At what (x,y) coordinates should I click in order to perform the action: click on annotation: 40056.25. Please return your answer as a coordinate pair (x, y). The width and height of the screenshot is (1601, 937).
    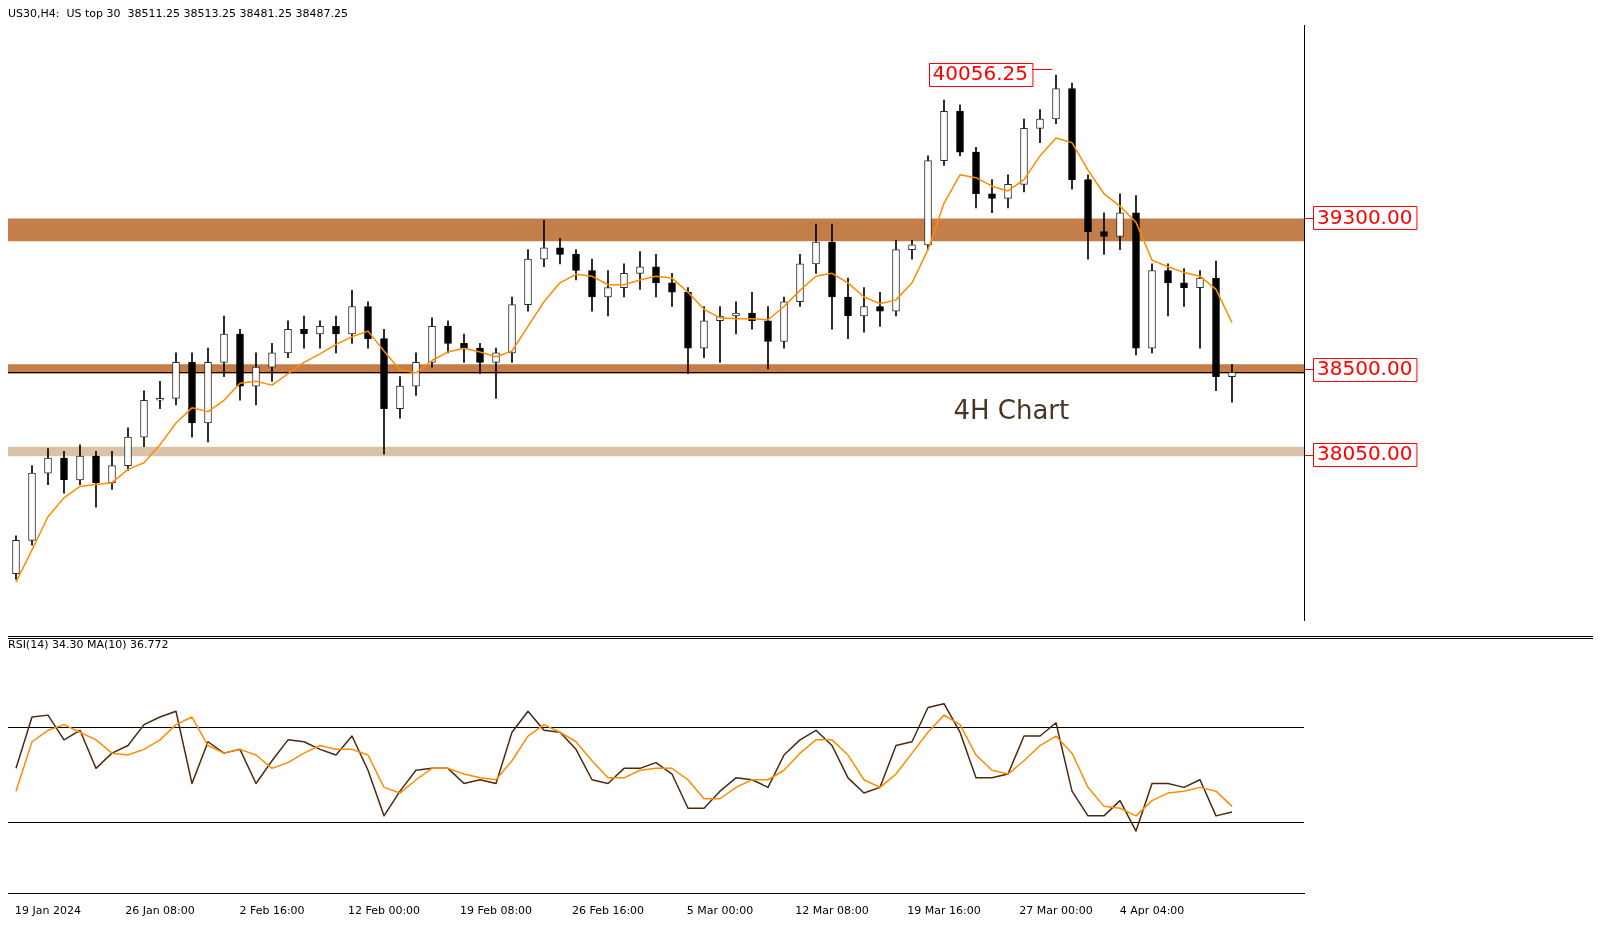
    Looking at the image, I should click on (980, 73).